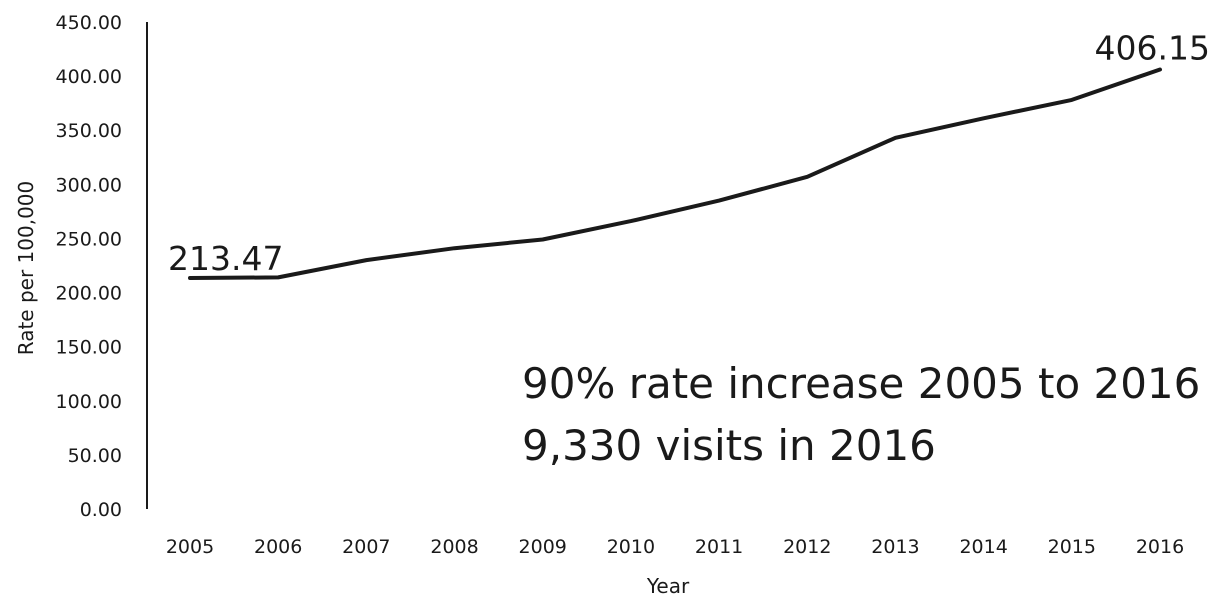 This screenshot has height=599, width=1215. I want to click on x-tick-label: 2015, so click(1072, 547).